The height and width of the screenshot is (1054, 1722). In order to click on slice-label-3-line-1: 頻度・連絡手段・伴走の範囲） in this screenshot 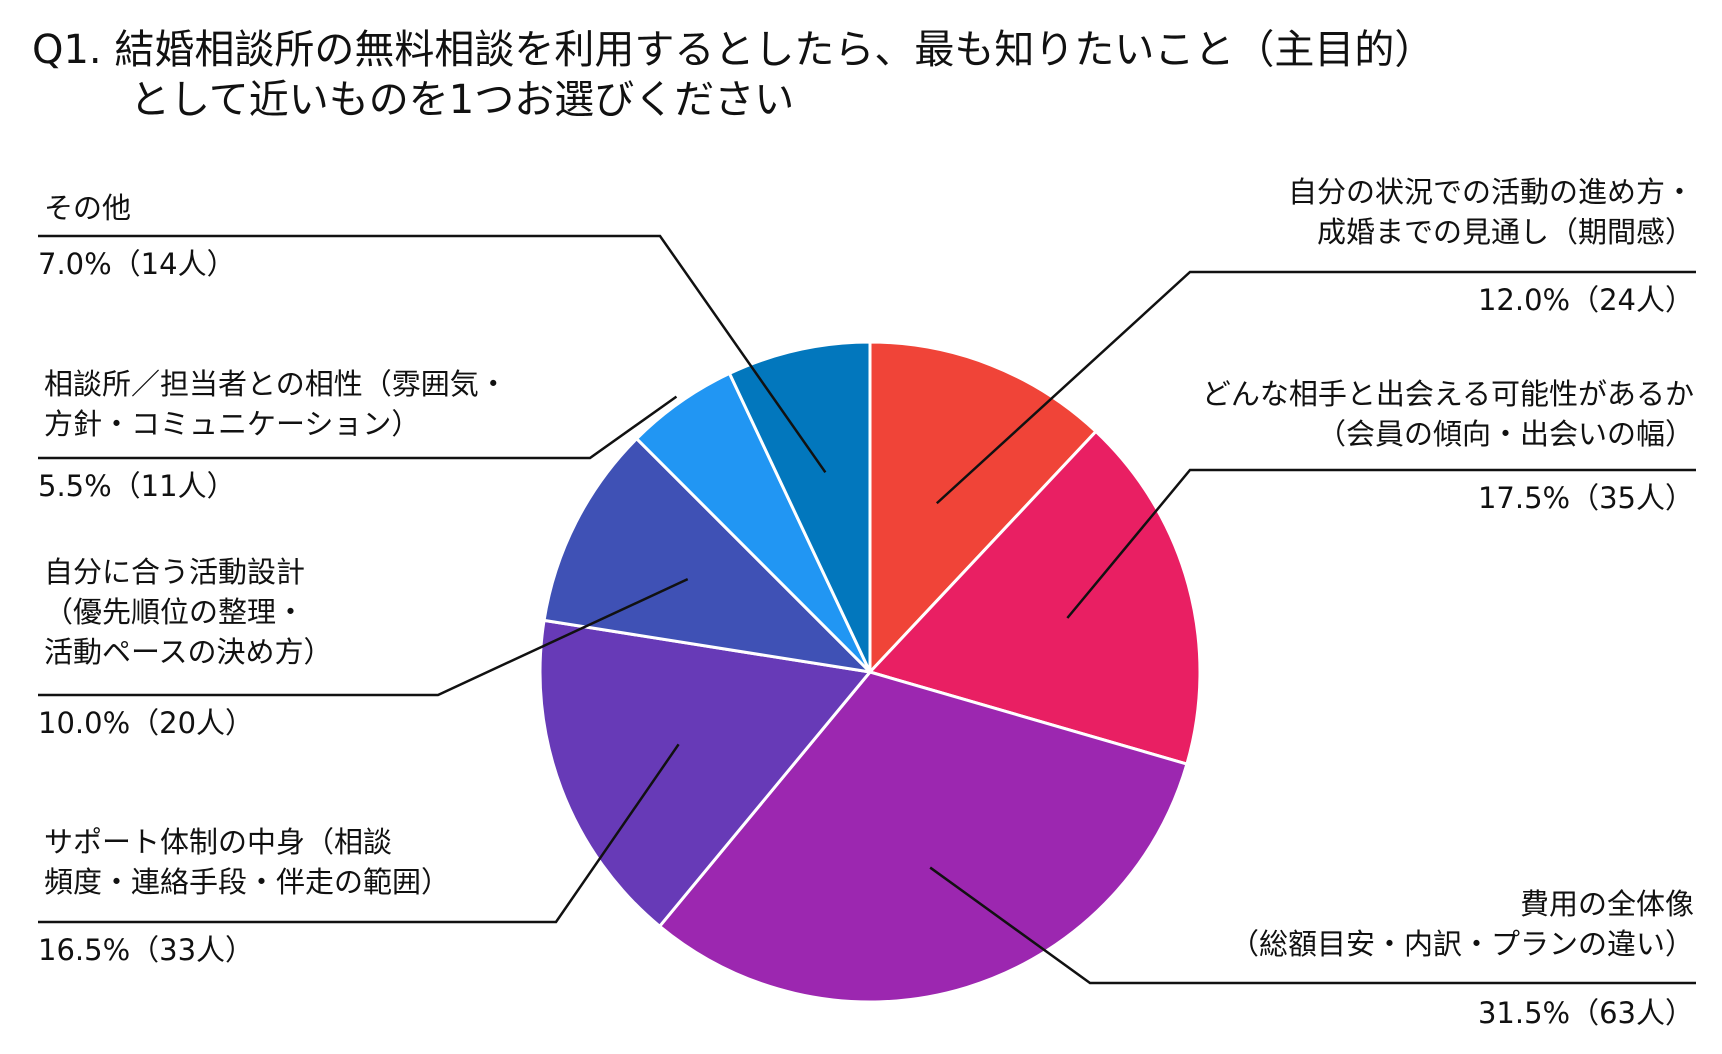, I will do `click(247, 882)`.